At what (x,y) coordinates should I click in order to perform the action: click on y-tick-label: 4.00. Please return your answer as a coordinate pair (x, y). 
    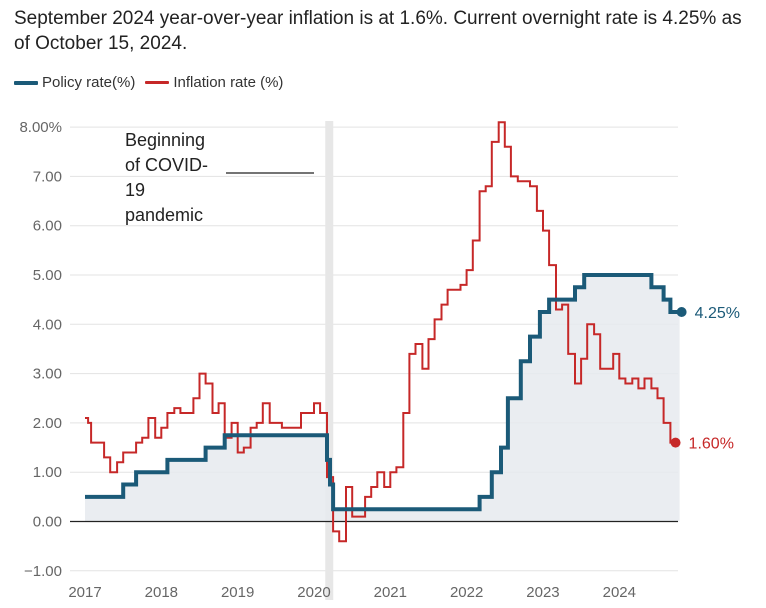
    Looking at the image, I should click on (47, 324).